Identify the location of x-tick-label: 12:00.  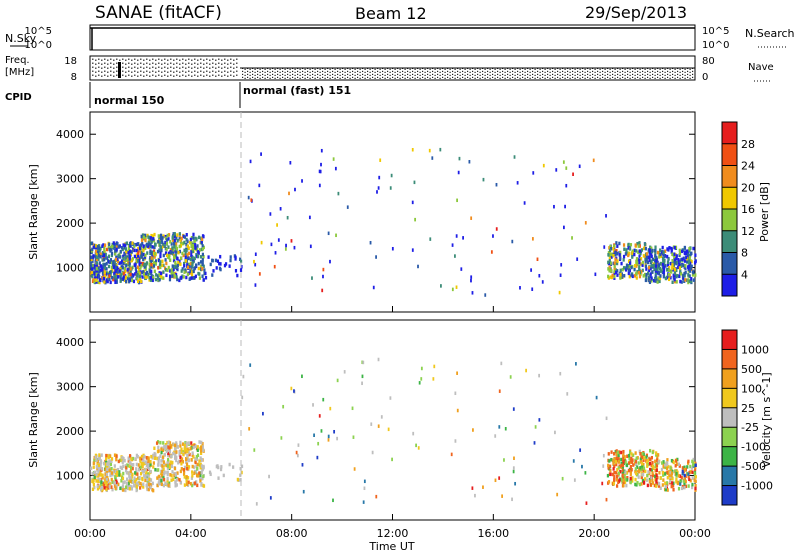
(393, 533).